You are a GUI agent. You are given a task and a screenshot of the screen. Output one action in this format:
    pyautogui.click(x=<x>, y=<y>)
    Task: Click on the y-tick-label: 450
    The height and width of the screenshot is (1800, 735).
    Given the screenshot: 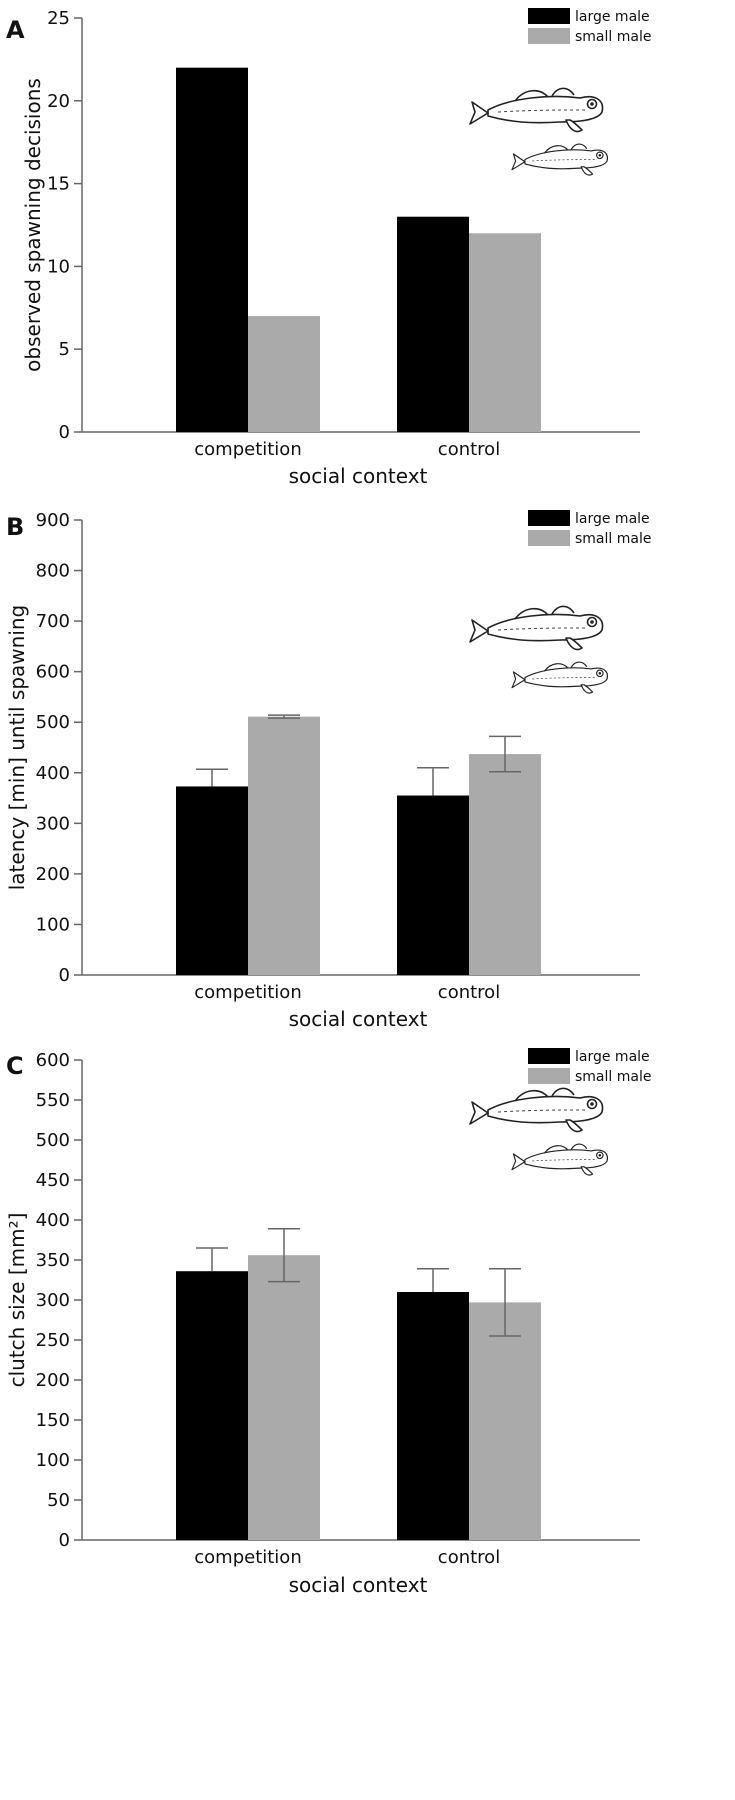 What is the action you would take?
    pyautogui.click(x=53, y=1180)
    